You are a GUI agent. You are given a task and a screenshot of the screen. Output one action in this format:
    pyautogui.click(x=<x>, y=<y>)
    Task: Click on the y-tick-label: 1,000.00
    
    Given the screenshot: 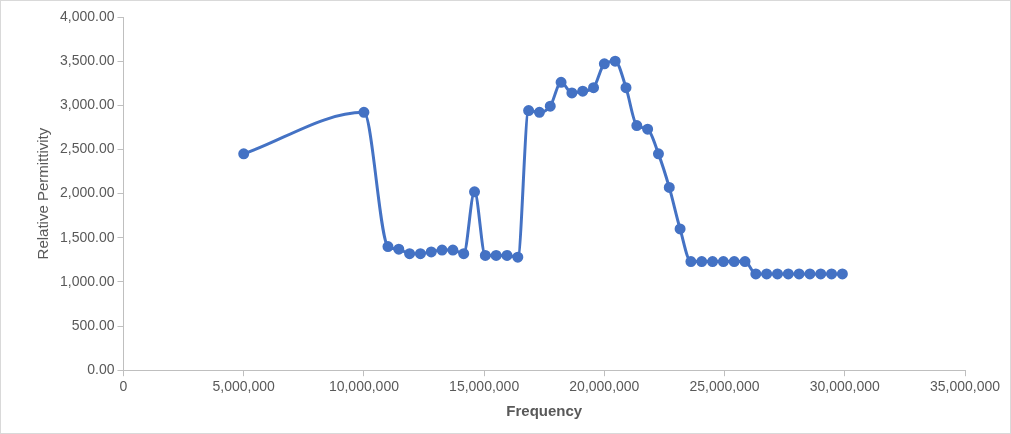 What is the action you would take?
    pyautogui.click(x=87, y=280)
    